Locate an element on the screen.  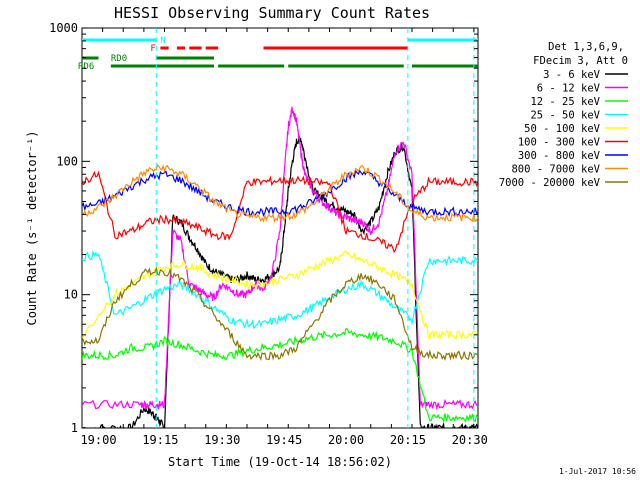
y-tick-label-3: 1000 is located at coordinates (63, 28).